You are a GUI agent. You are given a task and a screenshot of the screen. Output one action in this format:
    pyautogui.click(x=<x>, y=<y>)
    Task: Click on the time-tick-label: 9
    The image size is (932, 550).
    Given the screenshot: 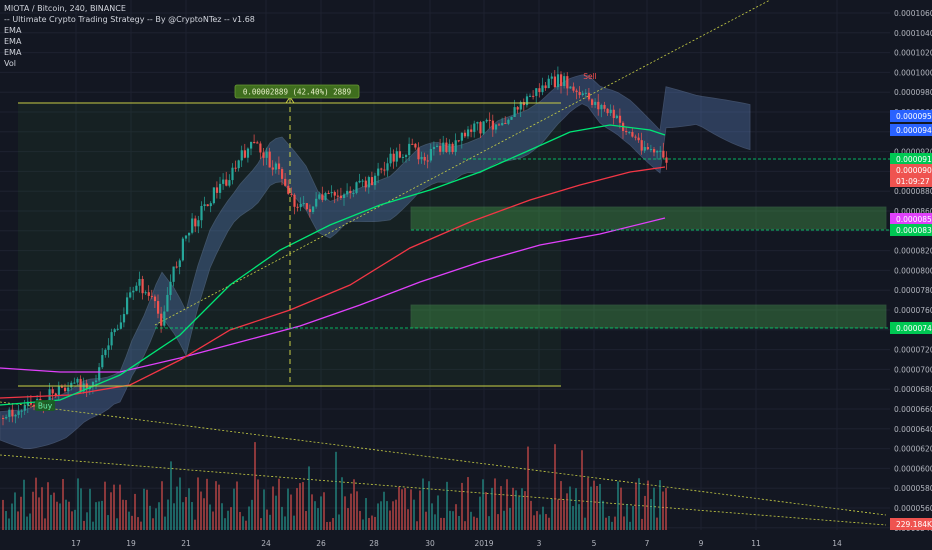 What is the action you would take?
    pyautogui.click(x=701, y=543)
    